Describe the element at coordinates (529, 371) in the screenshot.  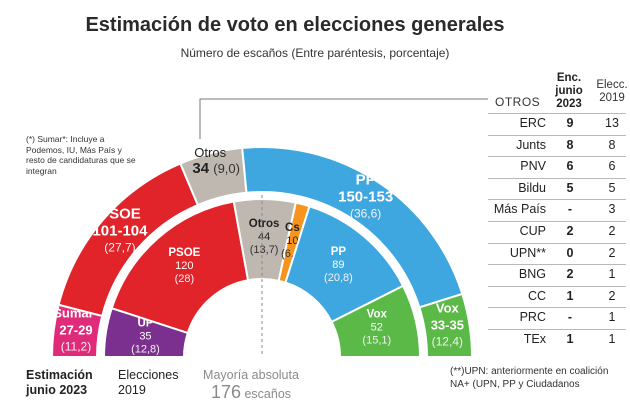
I see `note-upn-line1: (**)UPN: anteriormente en coalición` at that location.